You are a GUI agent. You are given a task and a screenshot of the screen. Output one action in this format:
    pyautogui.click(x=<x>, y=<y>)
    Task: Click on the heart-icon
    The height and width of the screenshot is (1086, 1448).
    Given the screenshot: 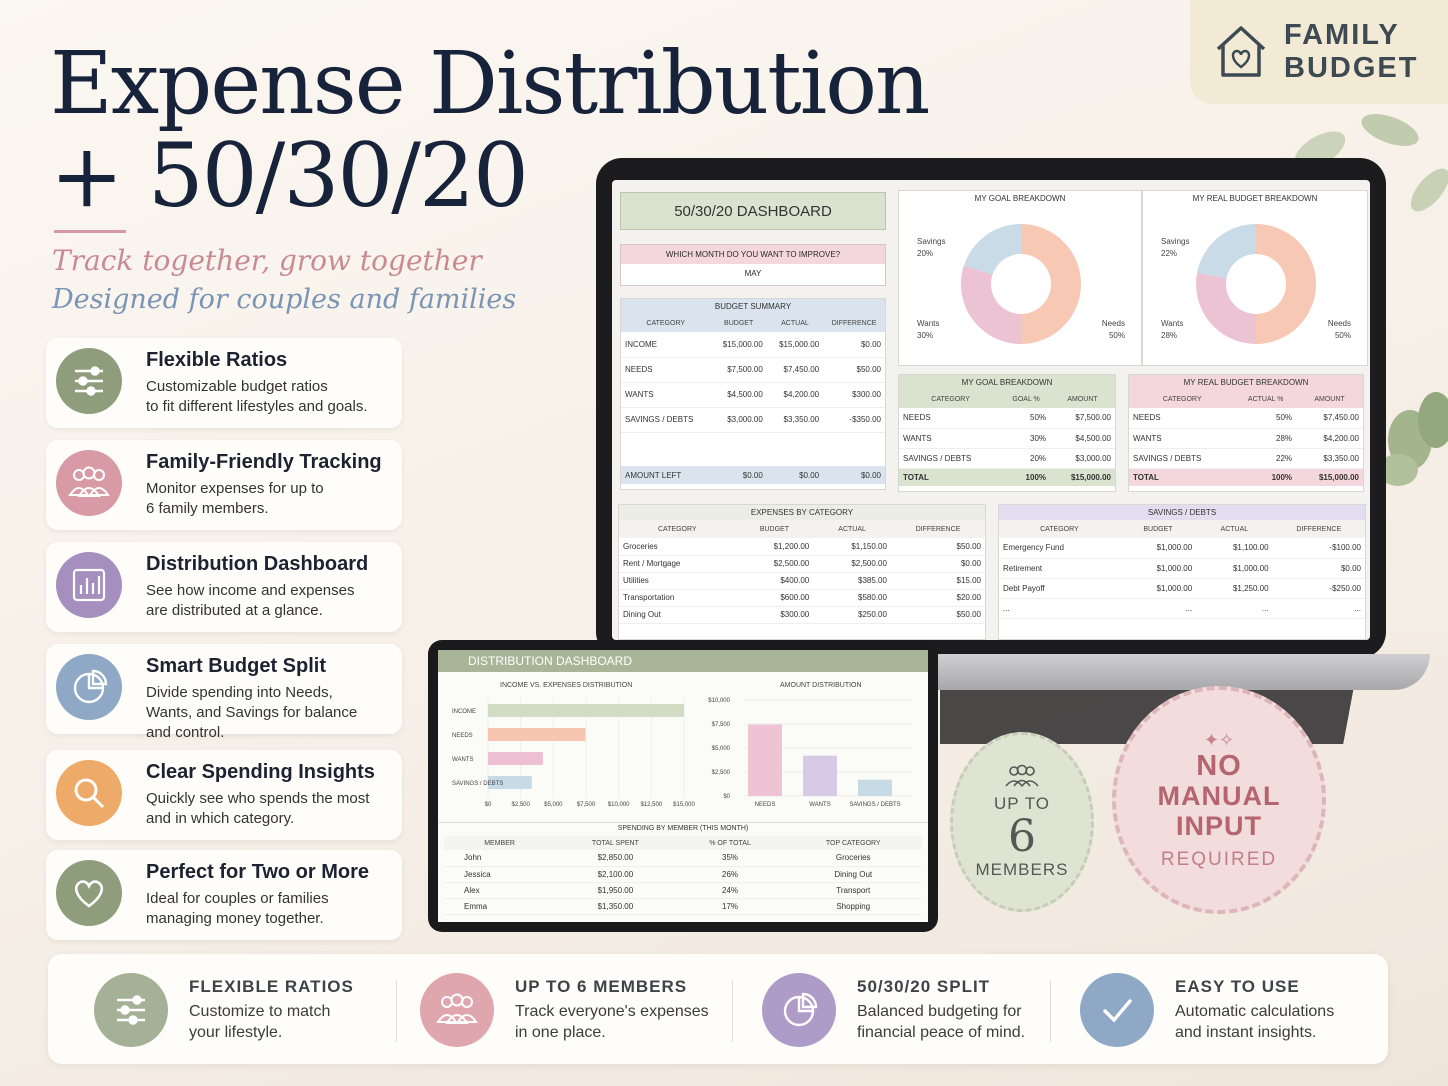 What is the action you would take?
    pyautogui.click(x=89, y=893)
    